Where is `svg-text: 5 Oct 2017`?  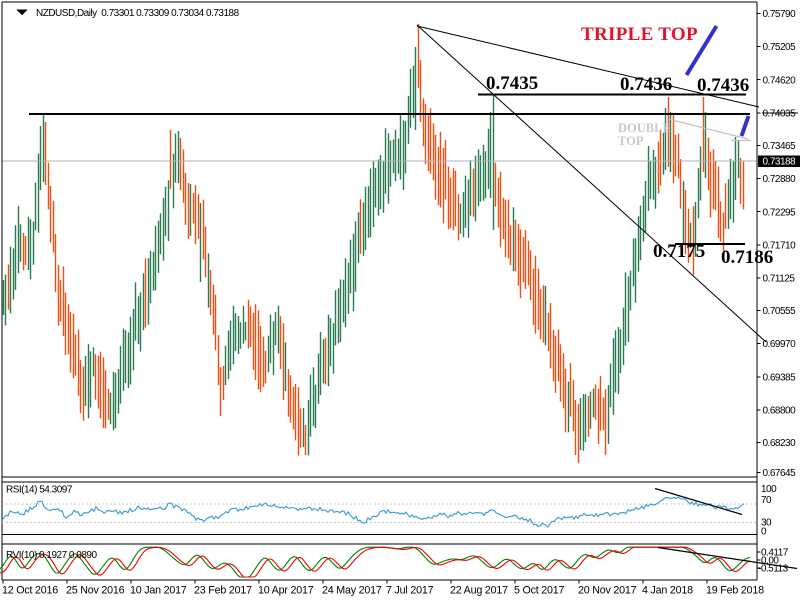 svg-text: 5 Oct 2017 is located at coordinates (539, 591).